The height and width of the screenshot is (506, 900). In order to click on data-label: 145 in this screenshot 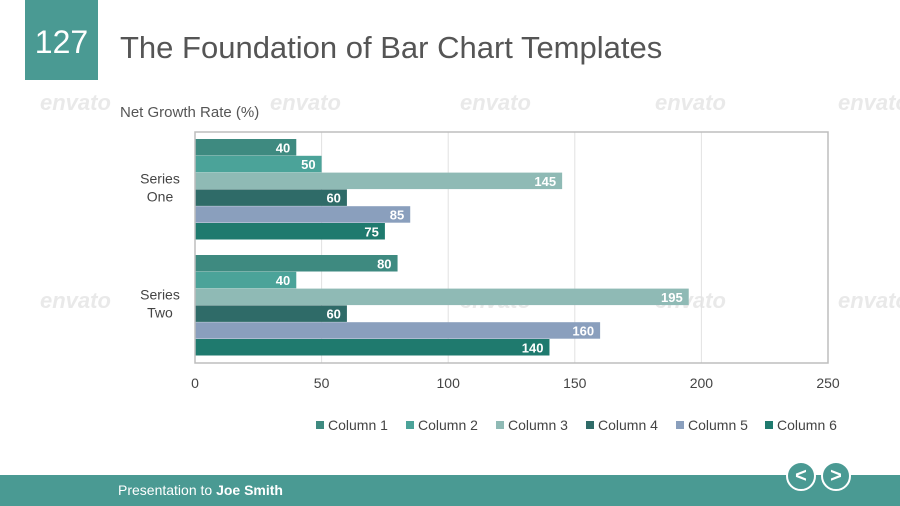, I will do `click(545, 181)`.